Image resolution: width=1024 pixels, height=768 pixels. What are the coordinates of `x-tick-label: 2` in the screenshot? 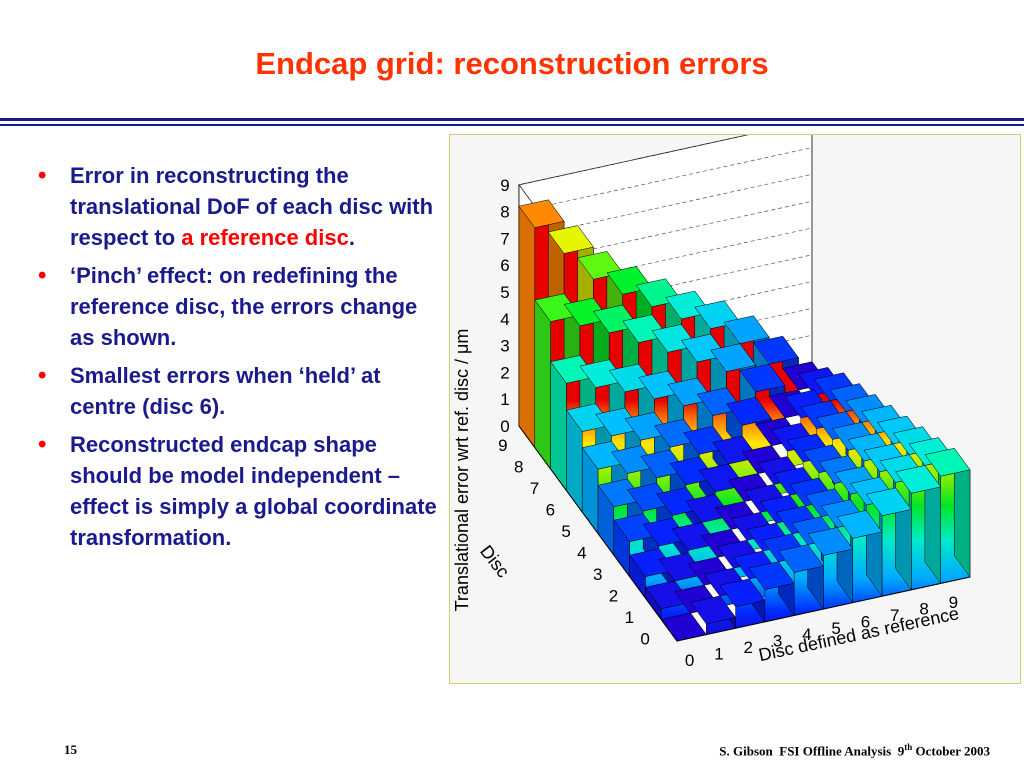 It's located at (748, 647).